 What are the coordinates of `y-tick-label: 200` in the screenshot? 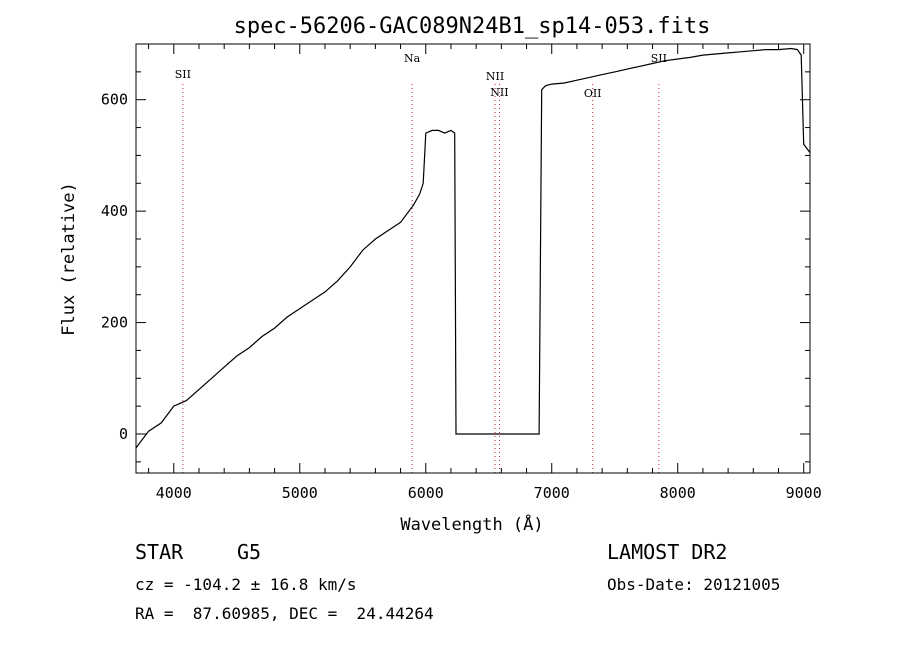 It's located at (114, 323).